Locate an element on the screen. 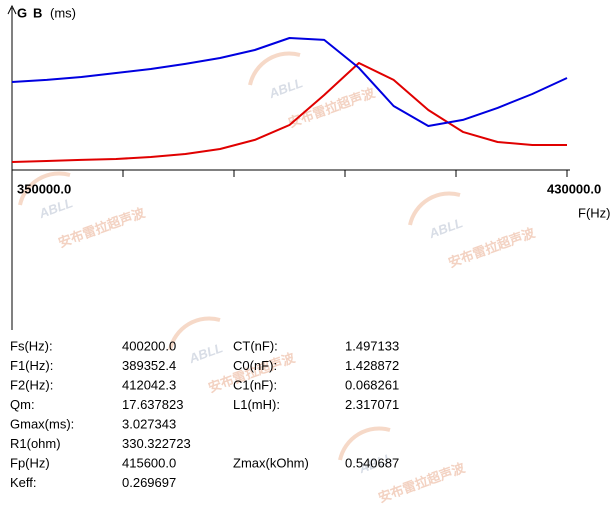 This screenshot has height=505, width=612. param-value: 3.027343 is located at coordinates (149, 423).